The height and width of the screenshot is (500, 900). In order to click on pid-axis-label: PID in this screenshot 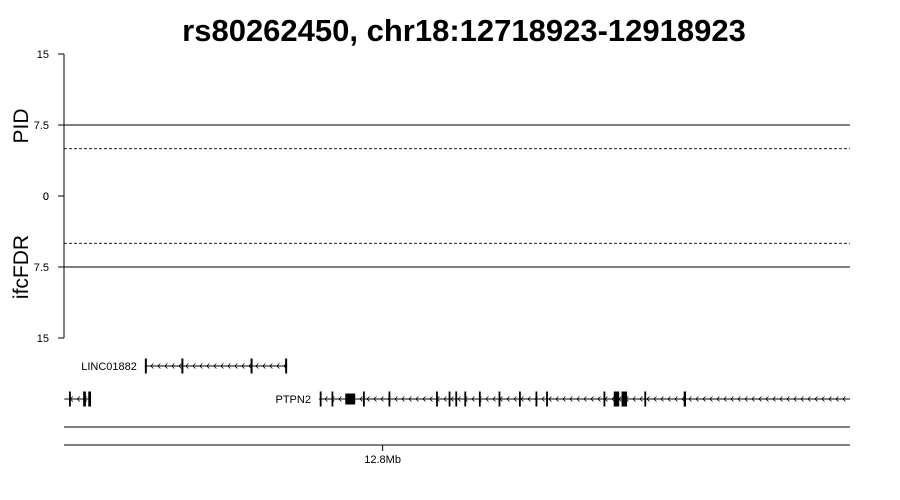, I will do `click(21, 125)`.